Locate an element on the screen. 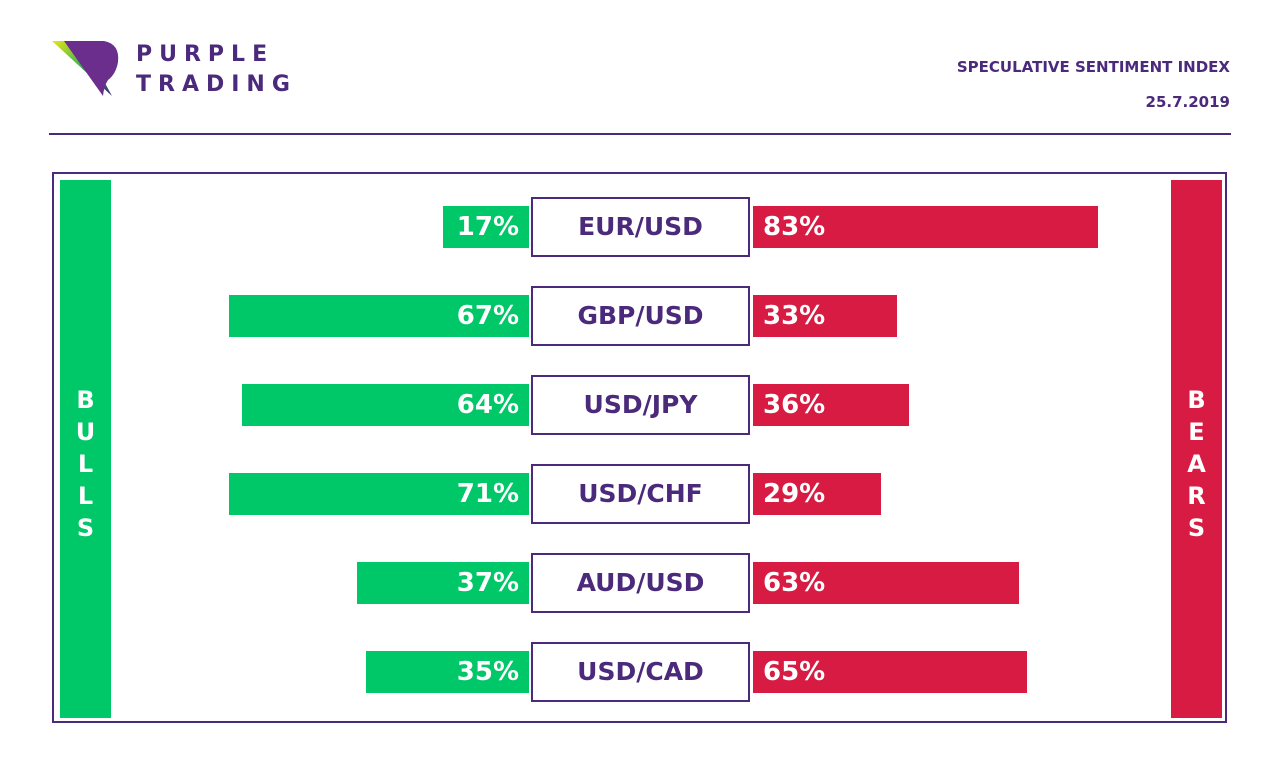 This screenshot has width=1280, height=780. currency-pair-label: EUR/USD is located at coordinates (640, 227).